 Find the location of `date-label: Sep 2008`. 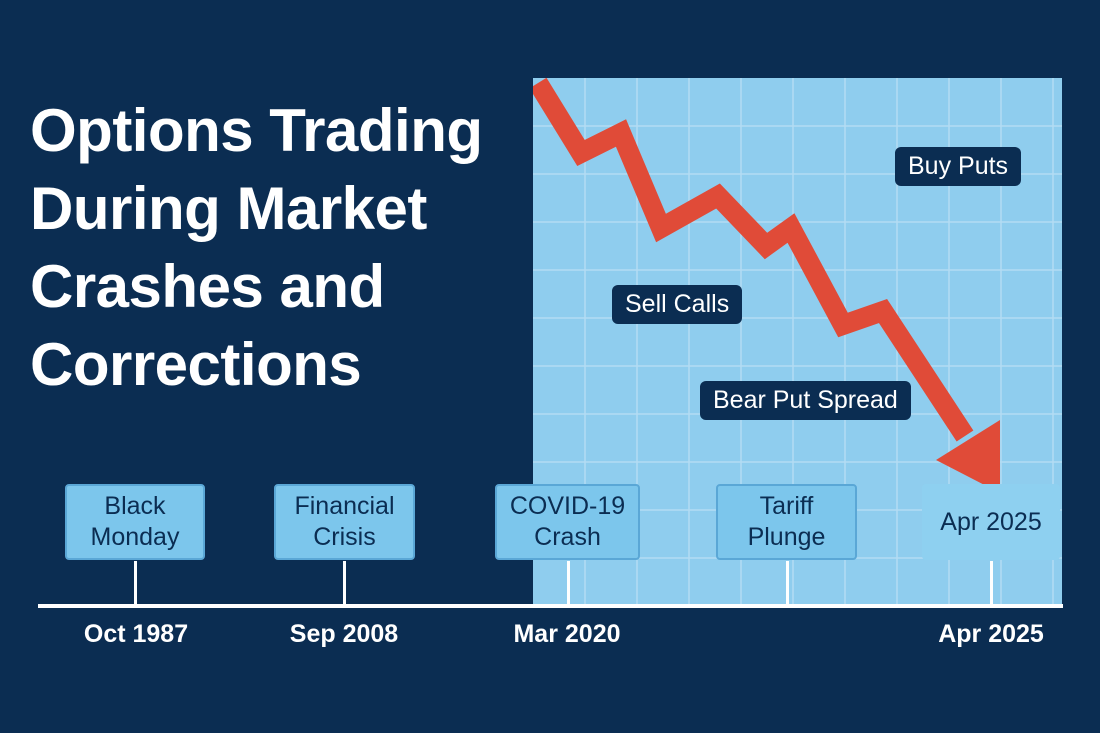

date-label: Sep 2008 is located at coordinates (344, 634).